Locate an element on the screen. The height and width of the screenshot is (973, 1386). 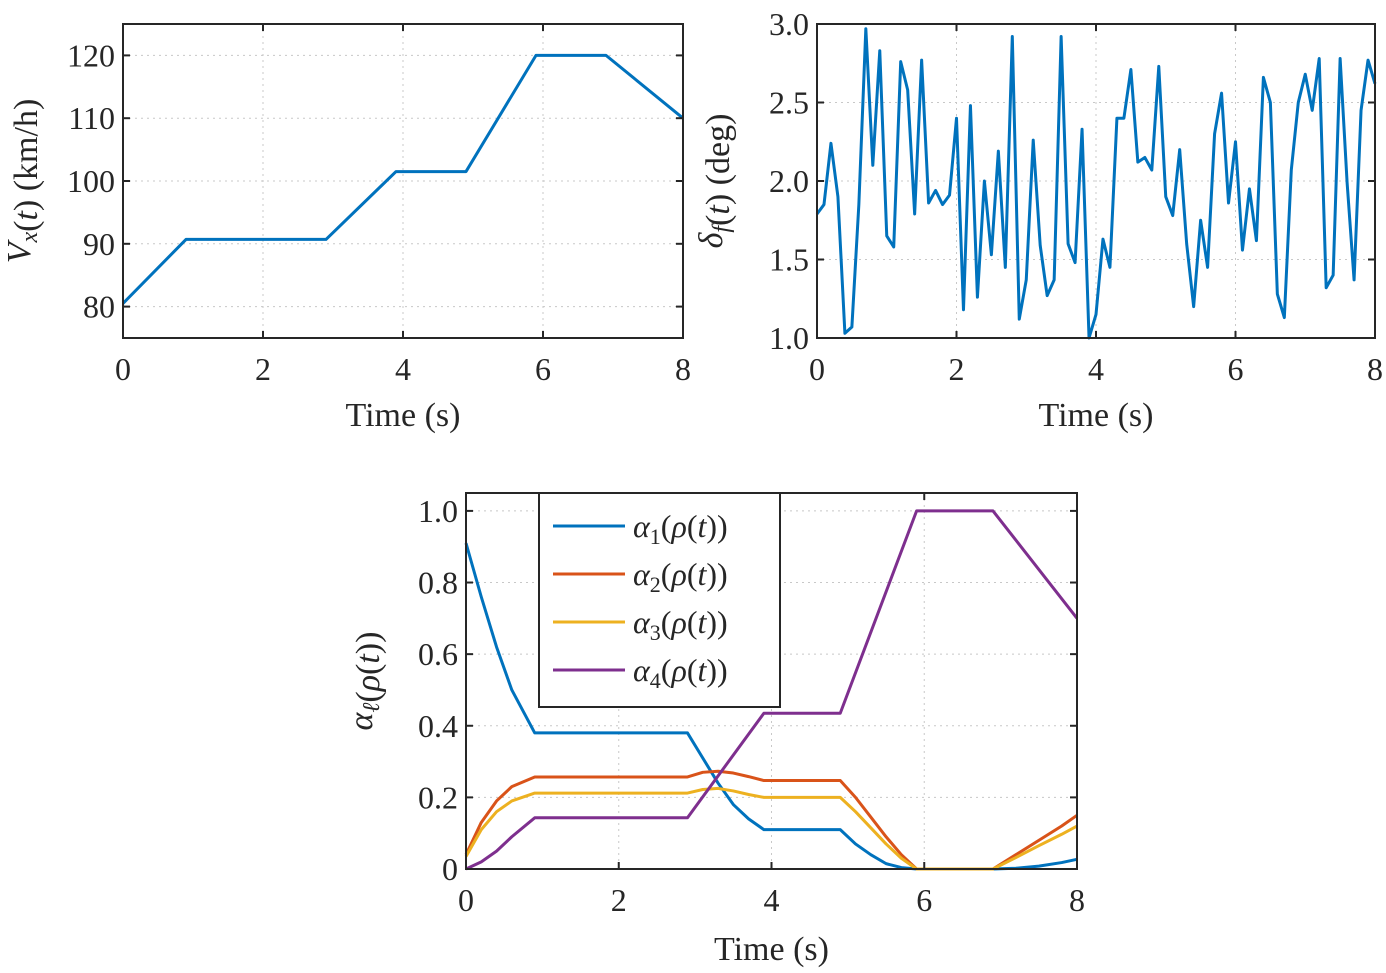
y-tick-label: 2.0 is located at coordinates (789, 181).